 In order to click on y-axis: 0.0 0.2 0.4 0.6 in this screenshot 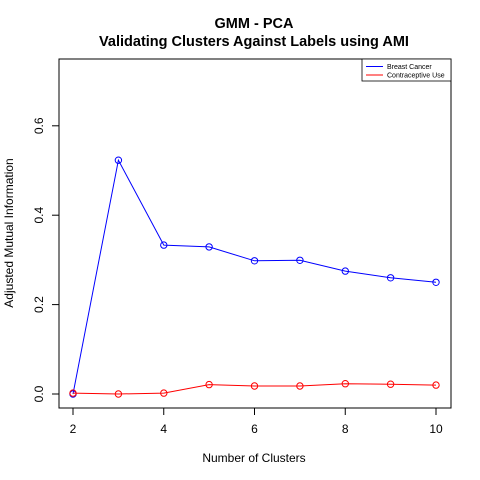, I will do `click(46, 259)`.